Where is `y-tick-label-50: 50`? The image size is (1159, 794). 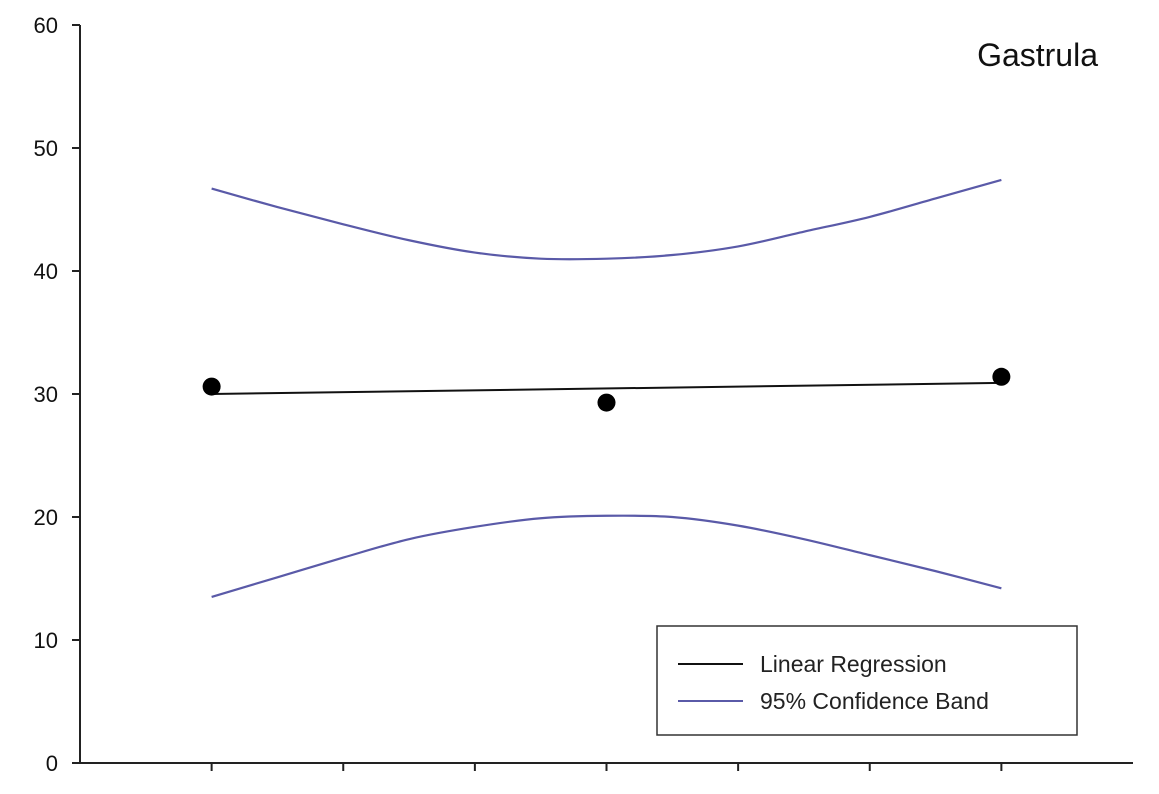 y-tick-label-50: 50 is located at coordinates (46, 148).